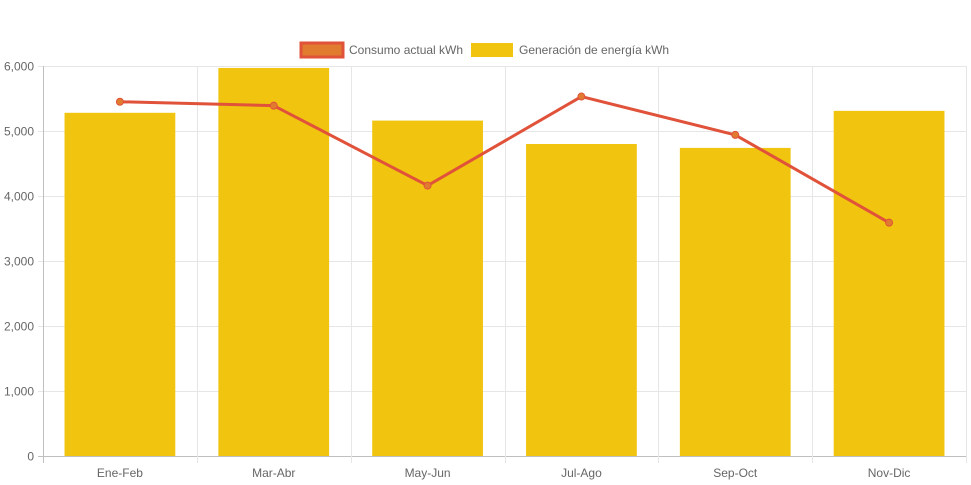 The height and width of the screenshot is (485, 971). What do you see at coordinates (19, 392) in the screenshot?
I see `y-tick-label: 1,000` at bounding box center [19, 392].